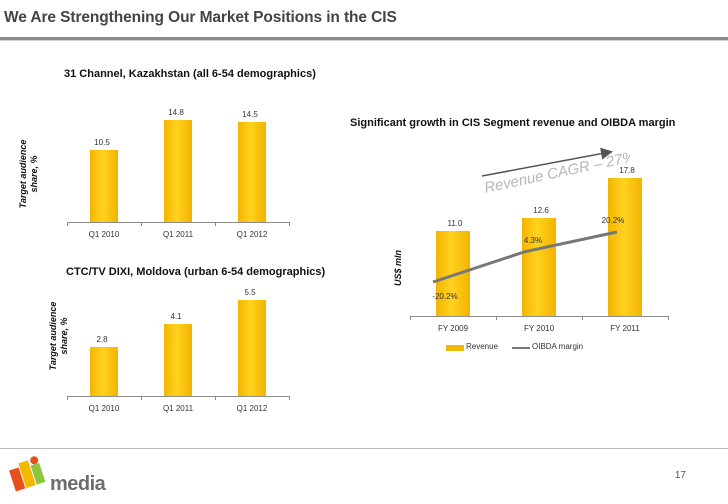 This screenshot has width=728, height=504. I want to click on chart3-value-label: 11.0, so click(455, 223).